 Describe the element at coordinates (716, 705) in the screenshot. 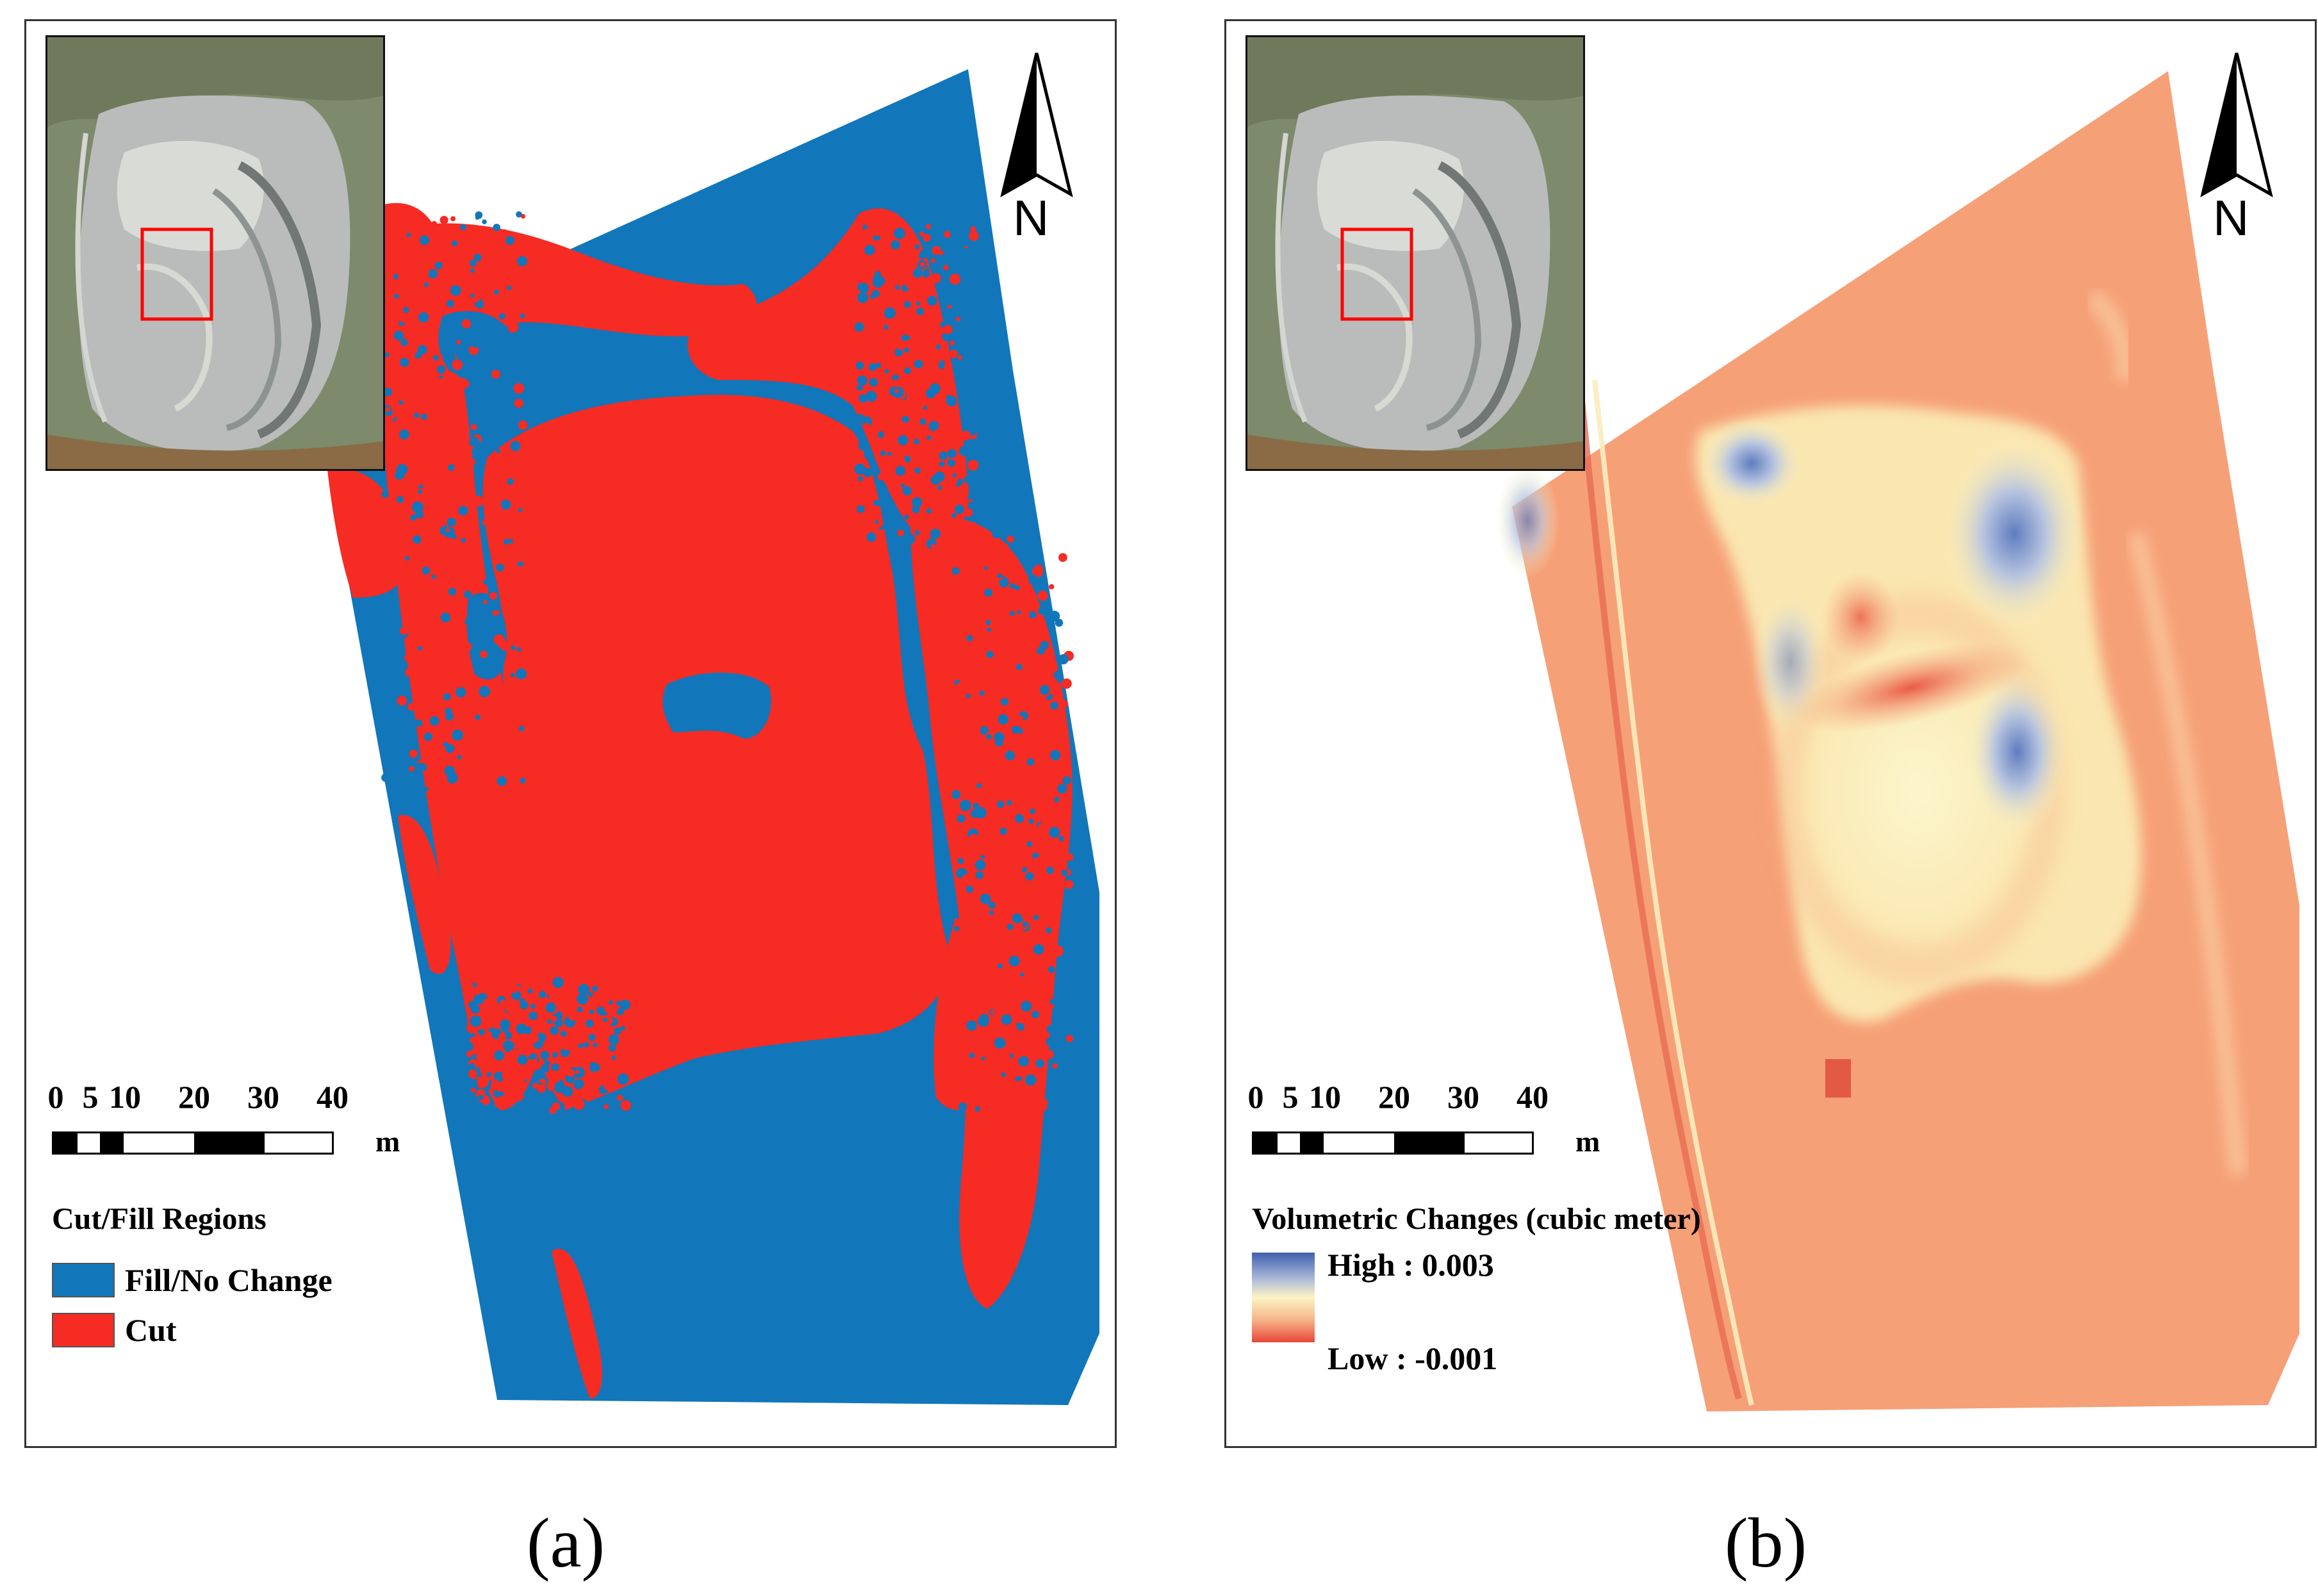

I see `fill-hole-center` at that location.